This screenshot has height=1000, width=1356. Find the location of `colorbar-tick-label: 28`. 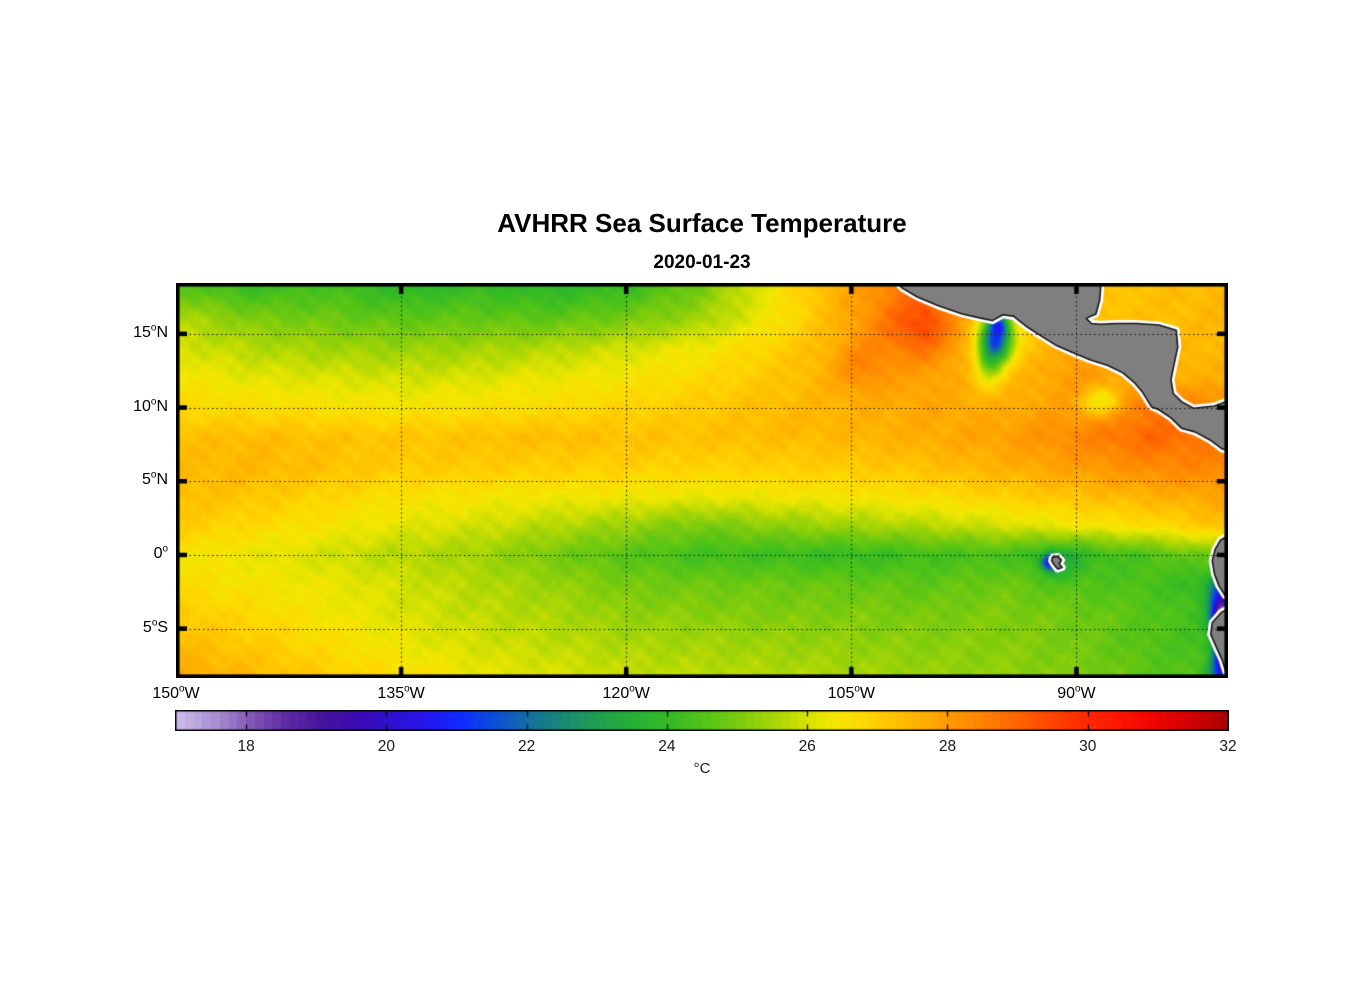

colorbar-tick-label: 28 is located at coordinates (947, 746).